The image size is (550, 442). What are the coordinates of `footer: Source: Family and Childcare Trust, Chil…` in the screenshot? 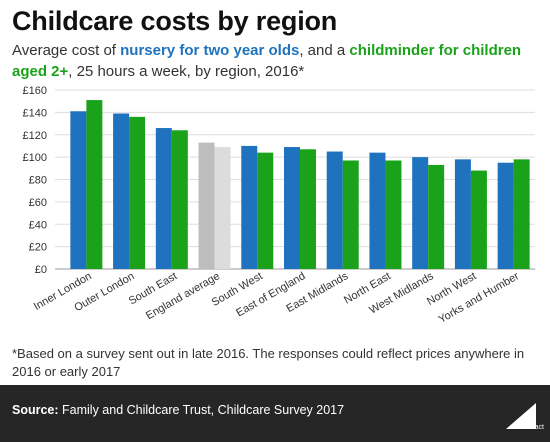 It's located at (275, 413).